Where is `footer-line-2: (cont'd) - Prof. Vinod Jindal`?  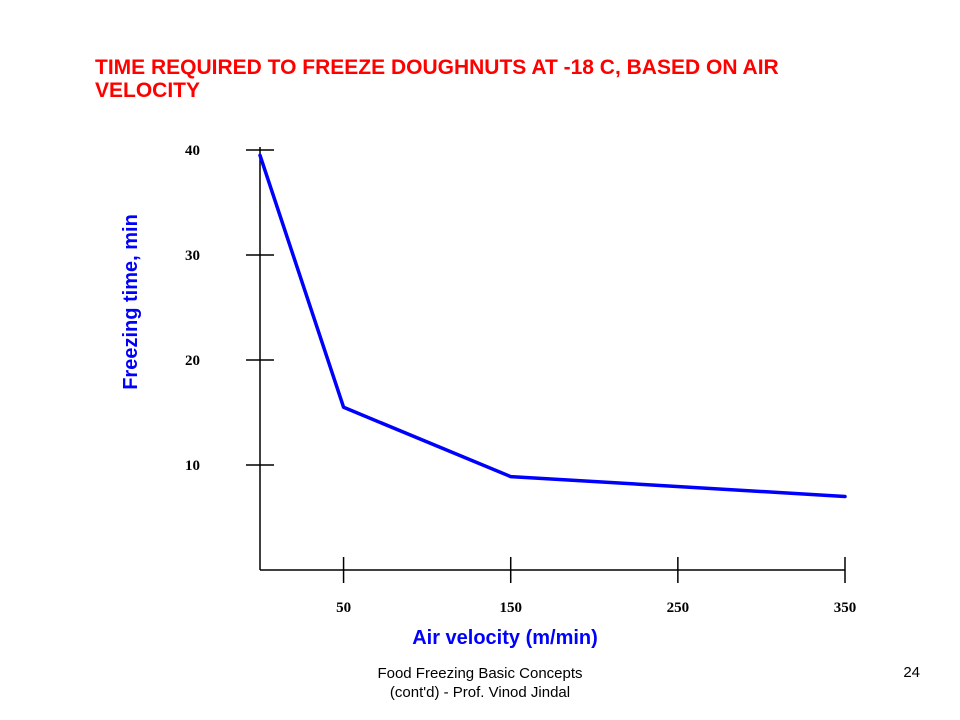
footer-line-2: (cont'd) - Prof. Vinod Jindal is located at coordinates (480, 692).